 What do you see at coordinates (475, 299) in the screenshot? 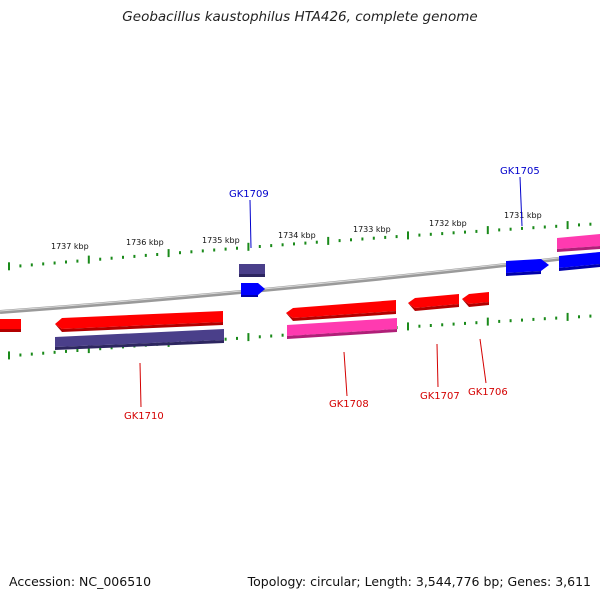
I see `gene-arrow-gk1706` at bounding box center [475, 299].